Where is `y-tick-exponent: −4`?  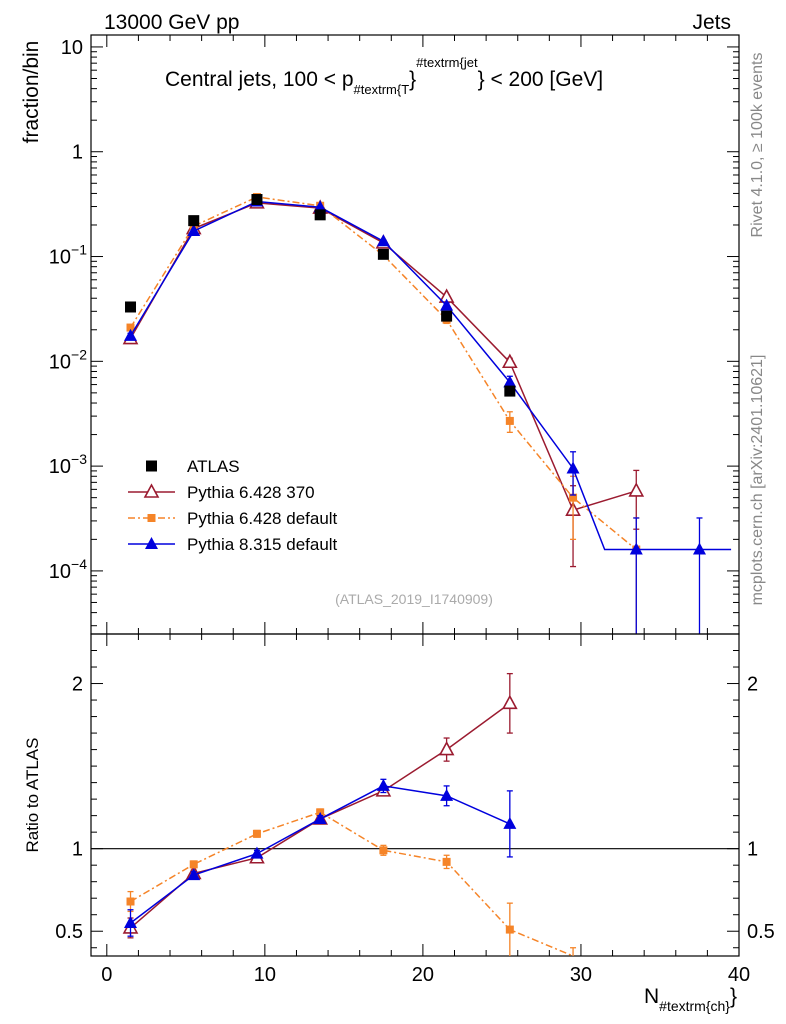
y-tick-exponent: −4 is located at coordinates (79, 564).